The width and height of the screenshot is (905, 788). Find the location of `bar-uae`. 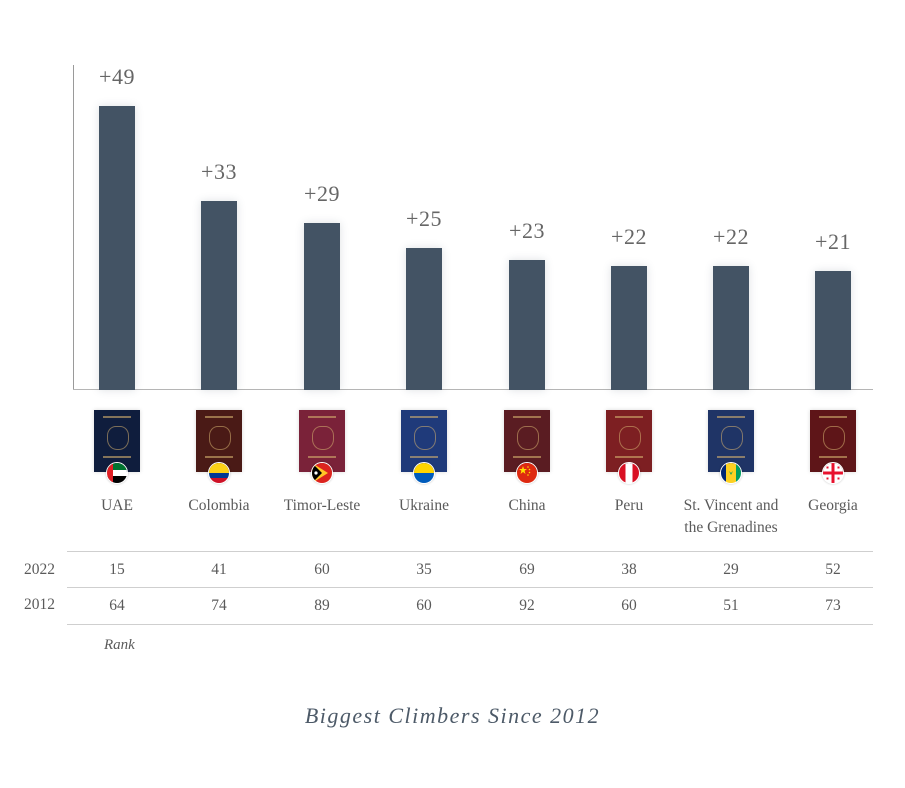

bar-uae is located at coordinates (117, 248).